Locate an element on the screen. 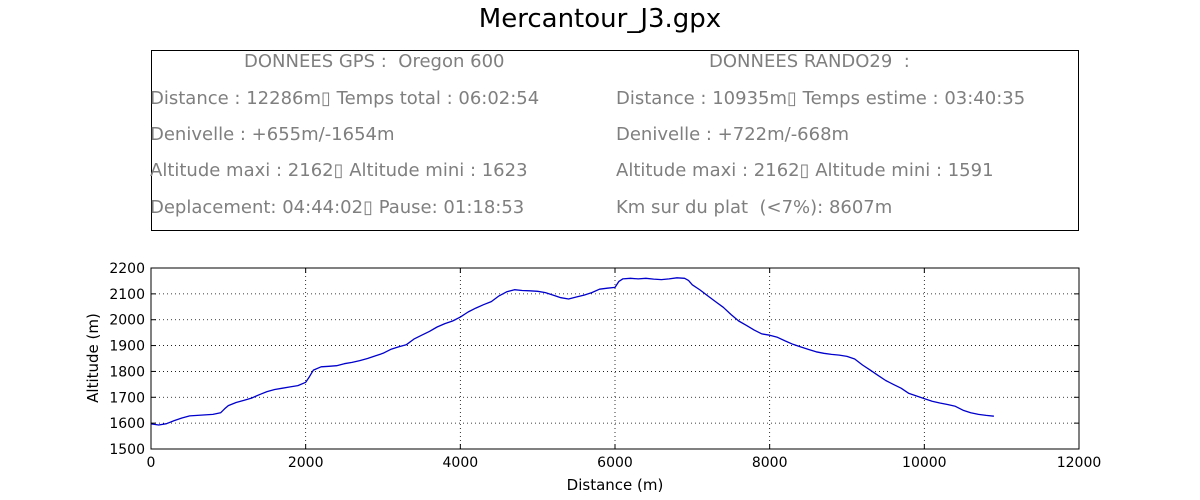 This screenshot has height=500, width=1200. rando-header: DONNEES RANDO29 : is located at coordinates (809, 61).